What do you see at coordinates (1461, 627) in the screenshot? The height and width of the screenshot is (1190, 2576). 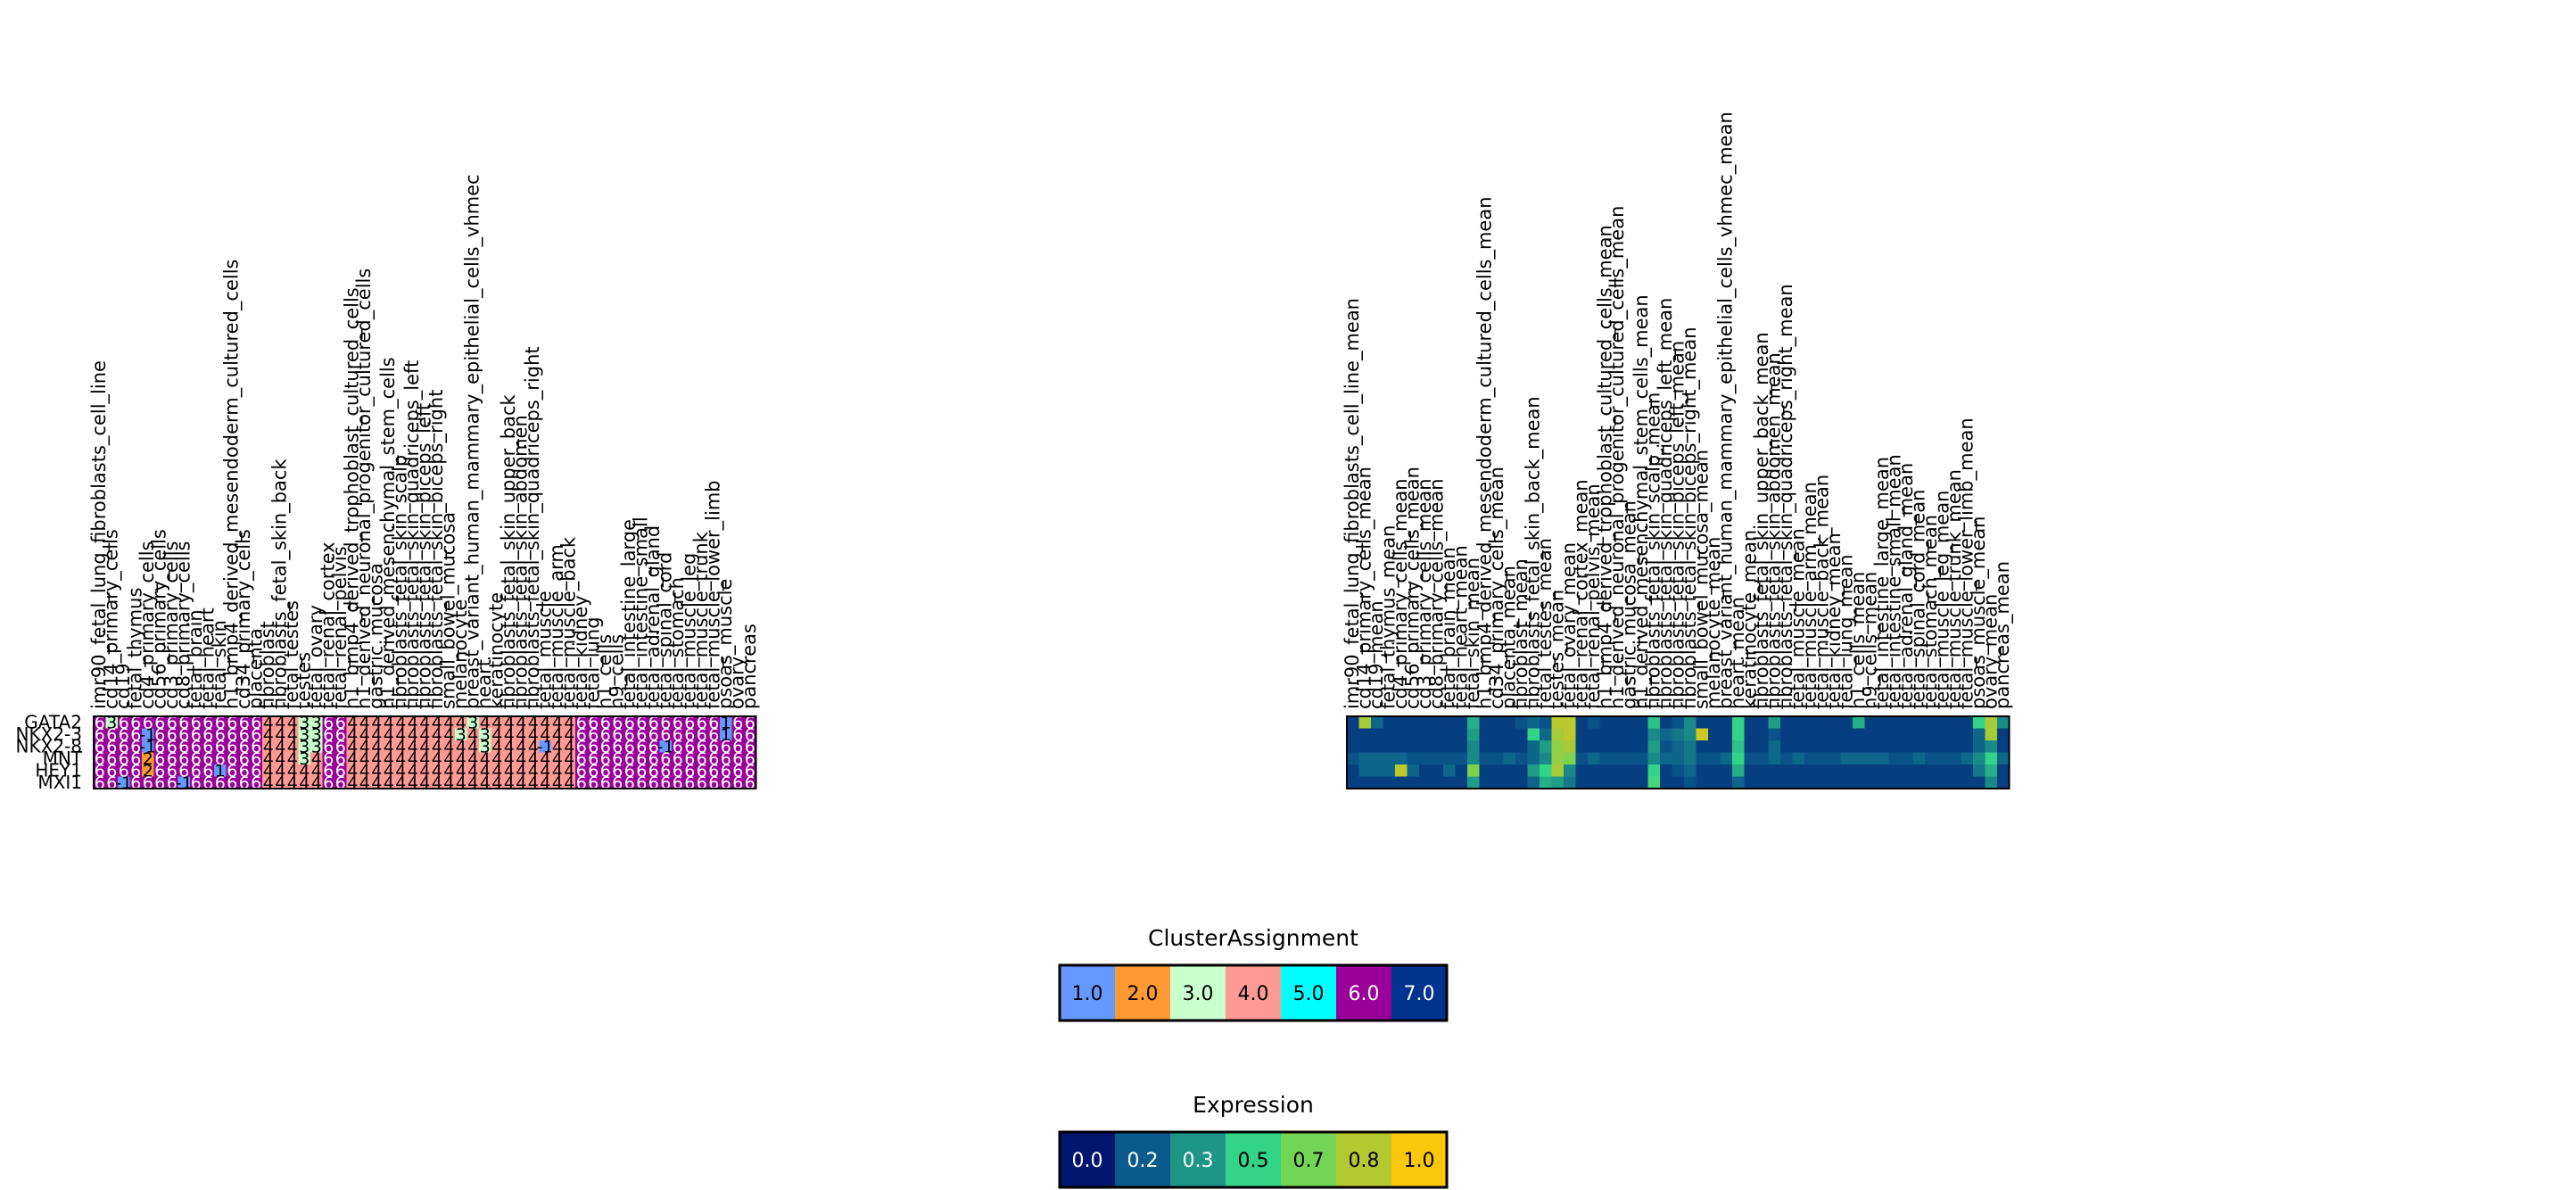 I see `column-label: fetal_heart_mean` at bounding box center [1461, 627].